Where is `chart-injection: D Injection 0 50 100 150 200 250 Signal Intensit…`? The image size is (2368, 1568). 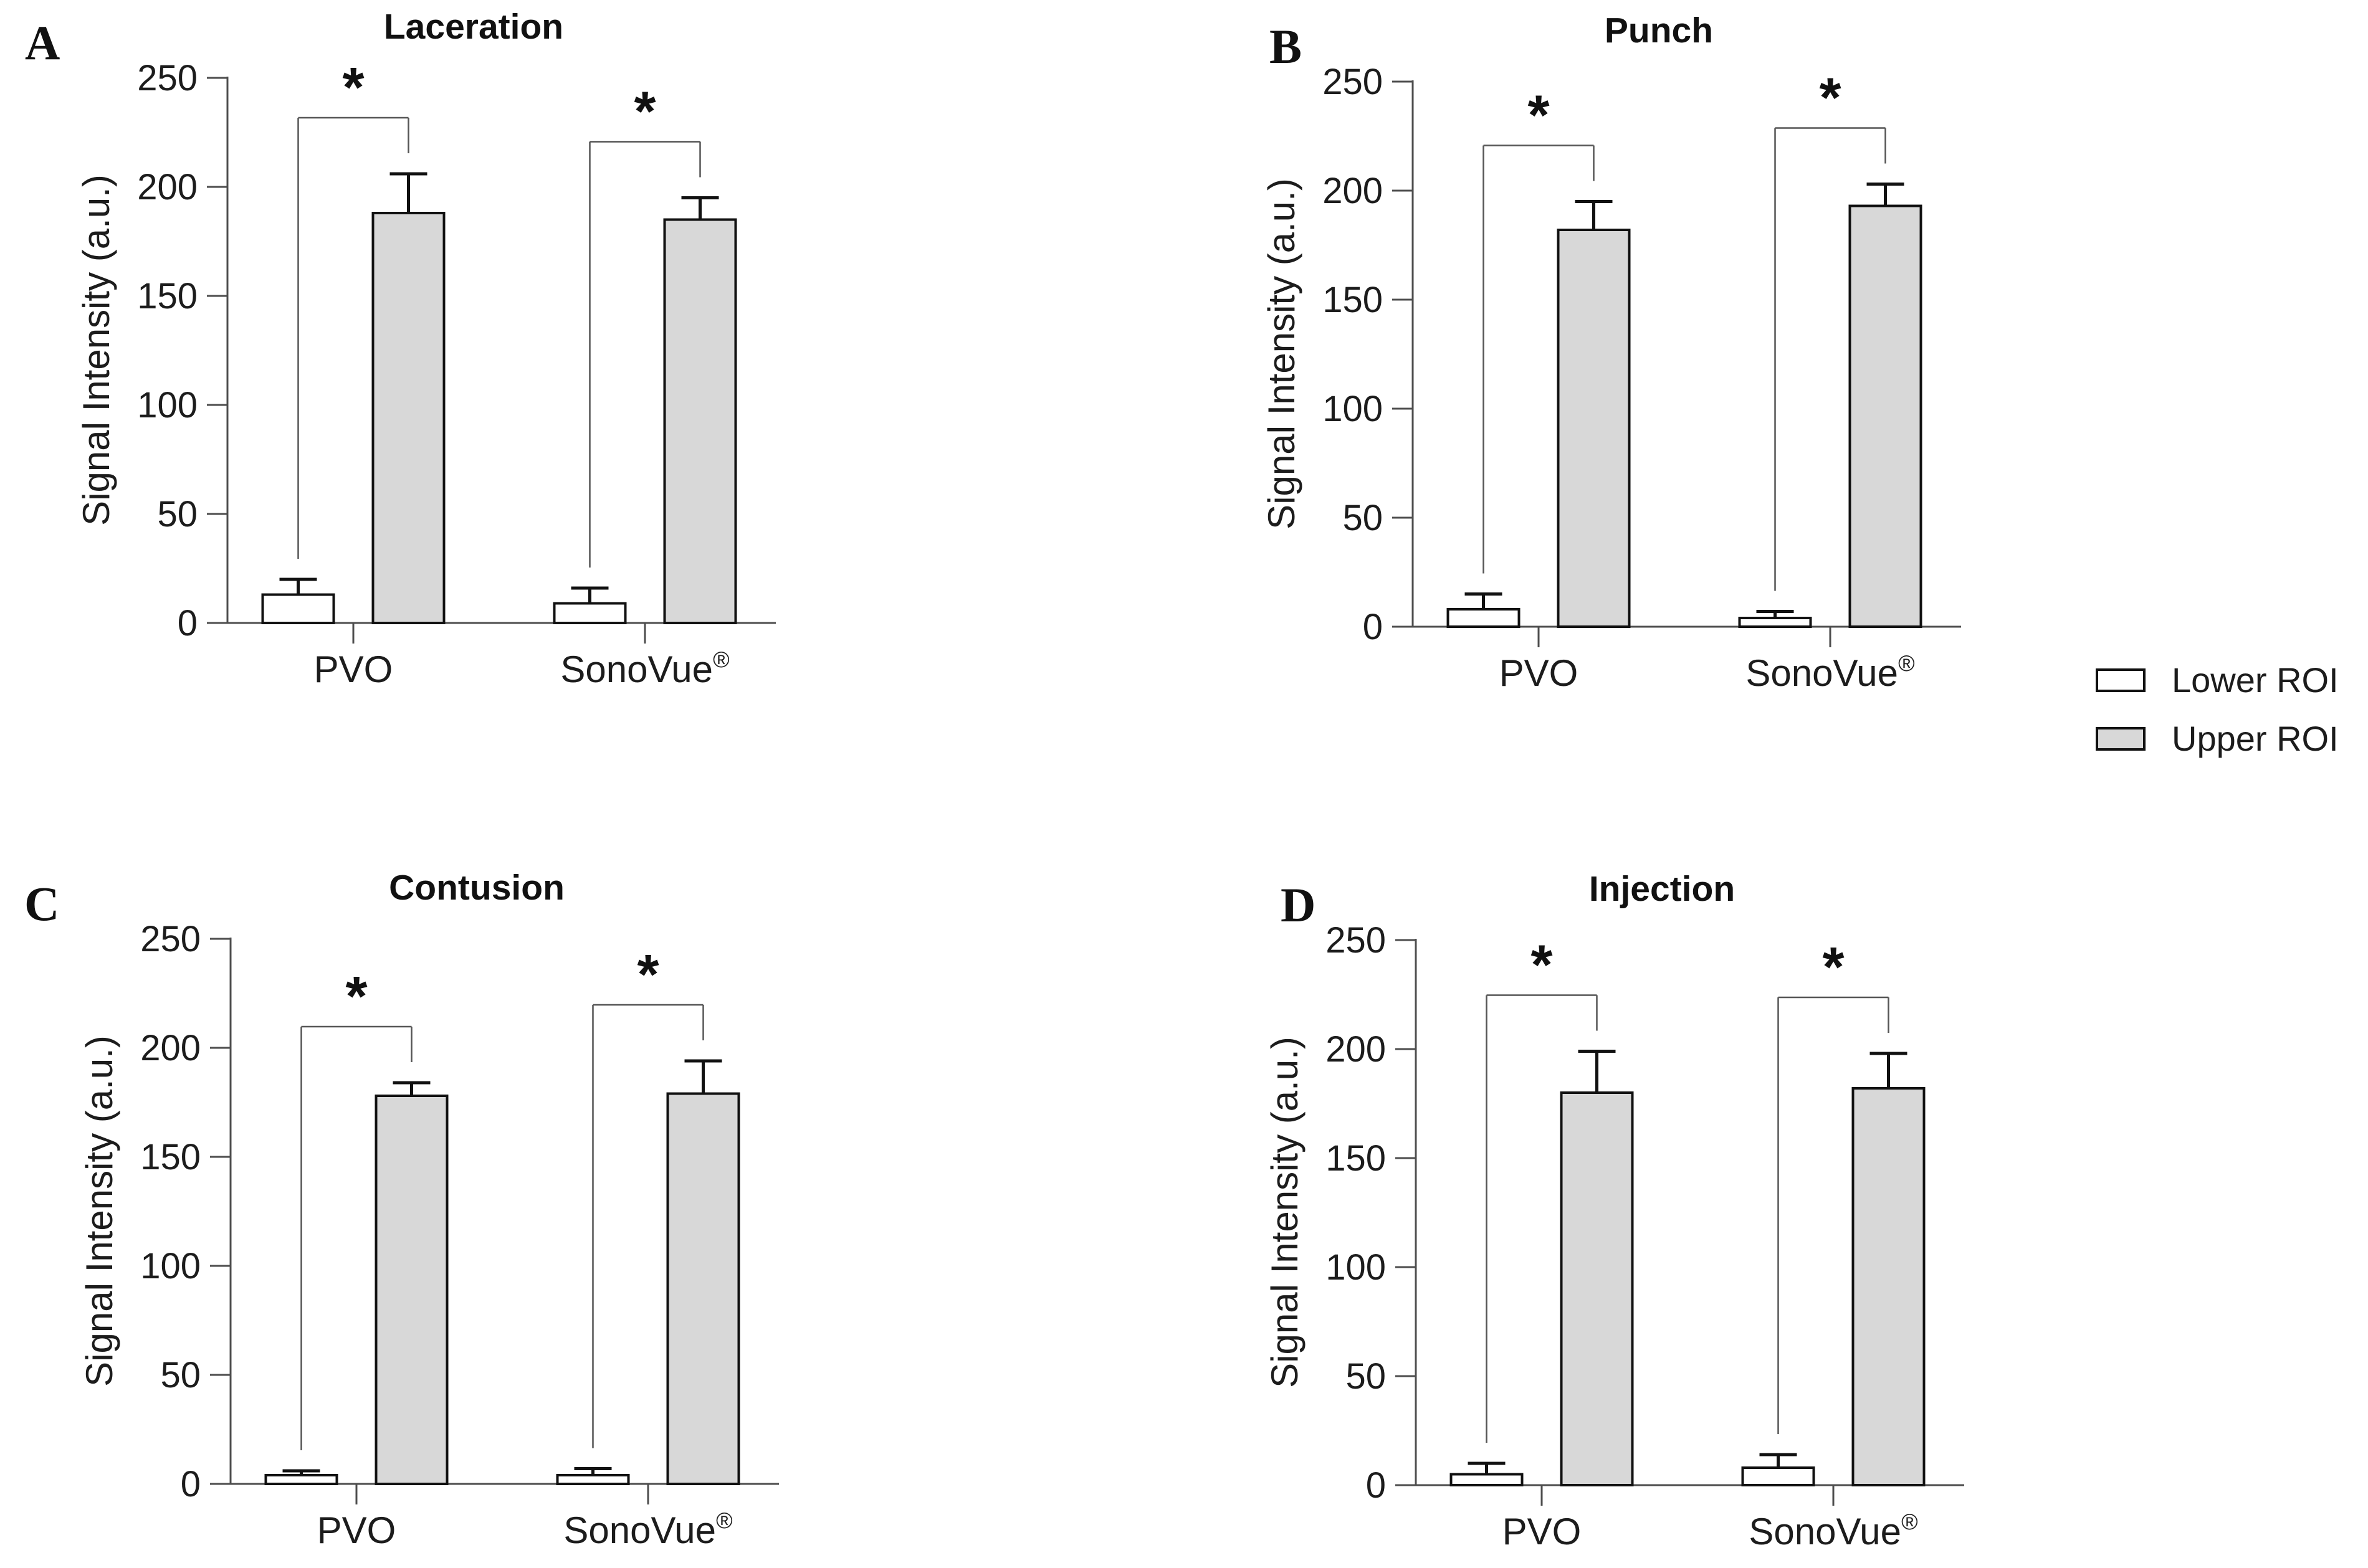
chart-injection: D Injection 0 50 100 150 200 250 Signal Intensit… is located at coordinates (1614, 1211).